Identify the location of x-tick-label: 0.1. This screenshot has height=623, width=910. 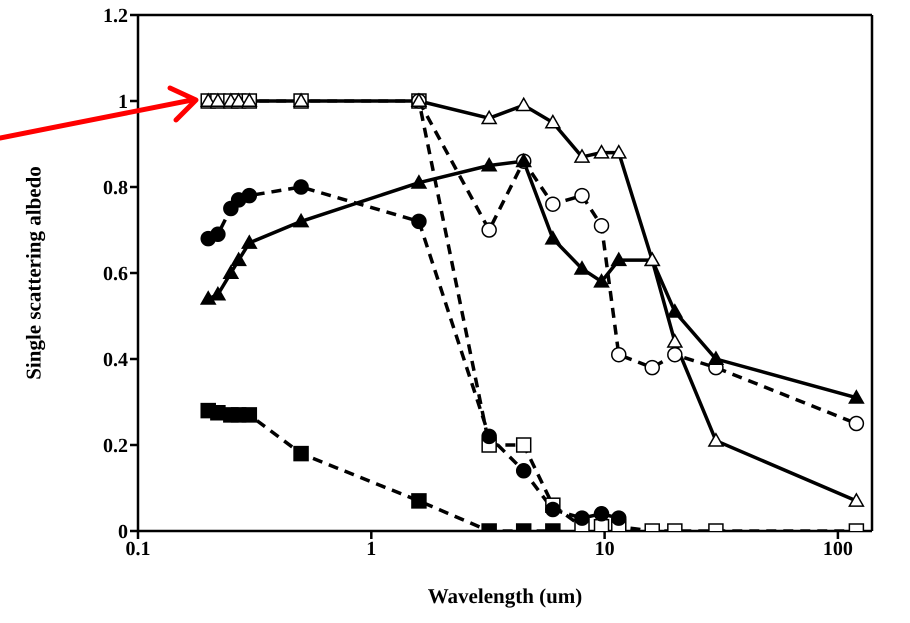
(138, 549).